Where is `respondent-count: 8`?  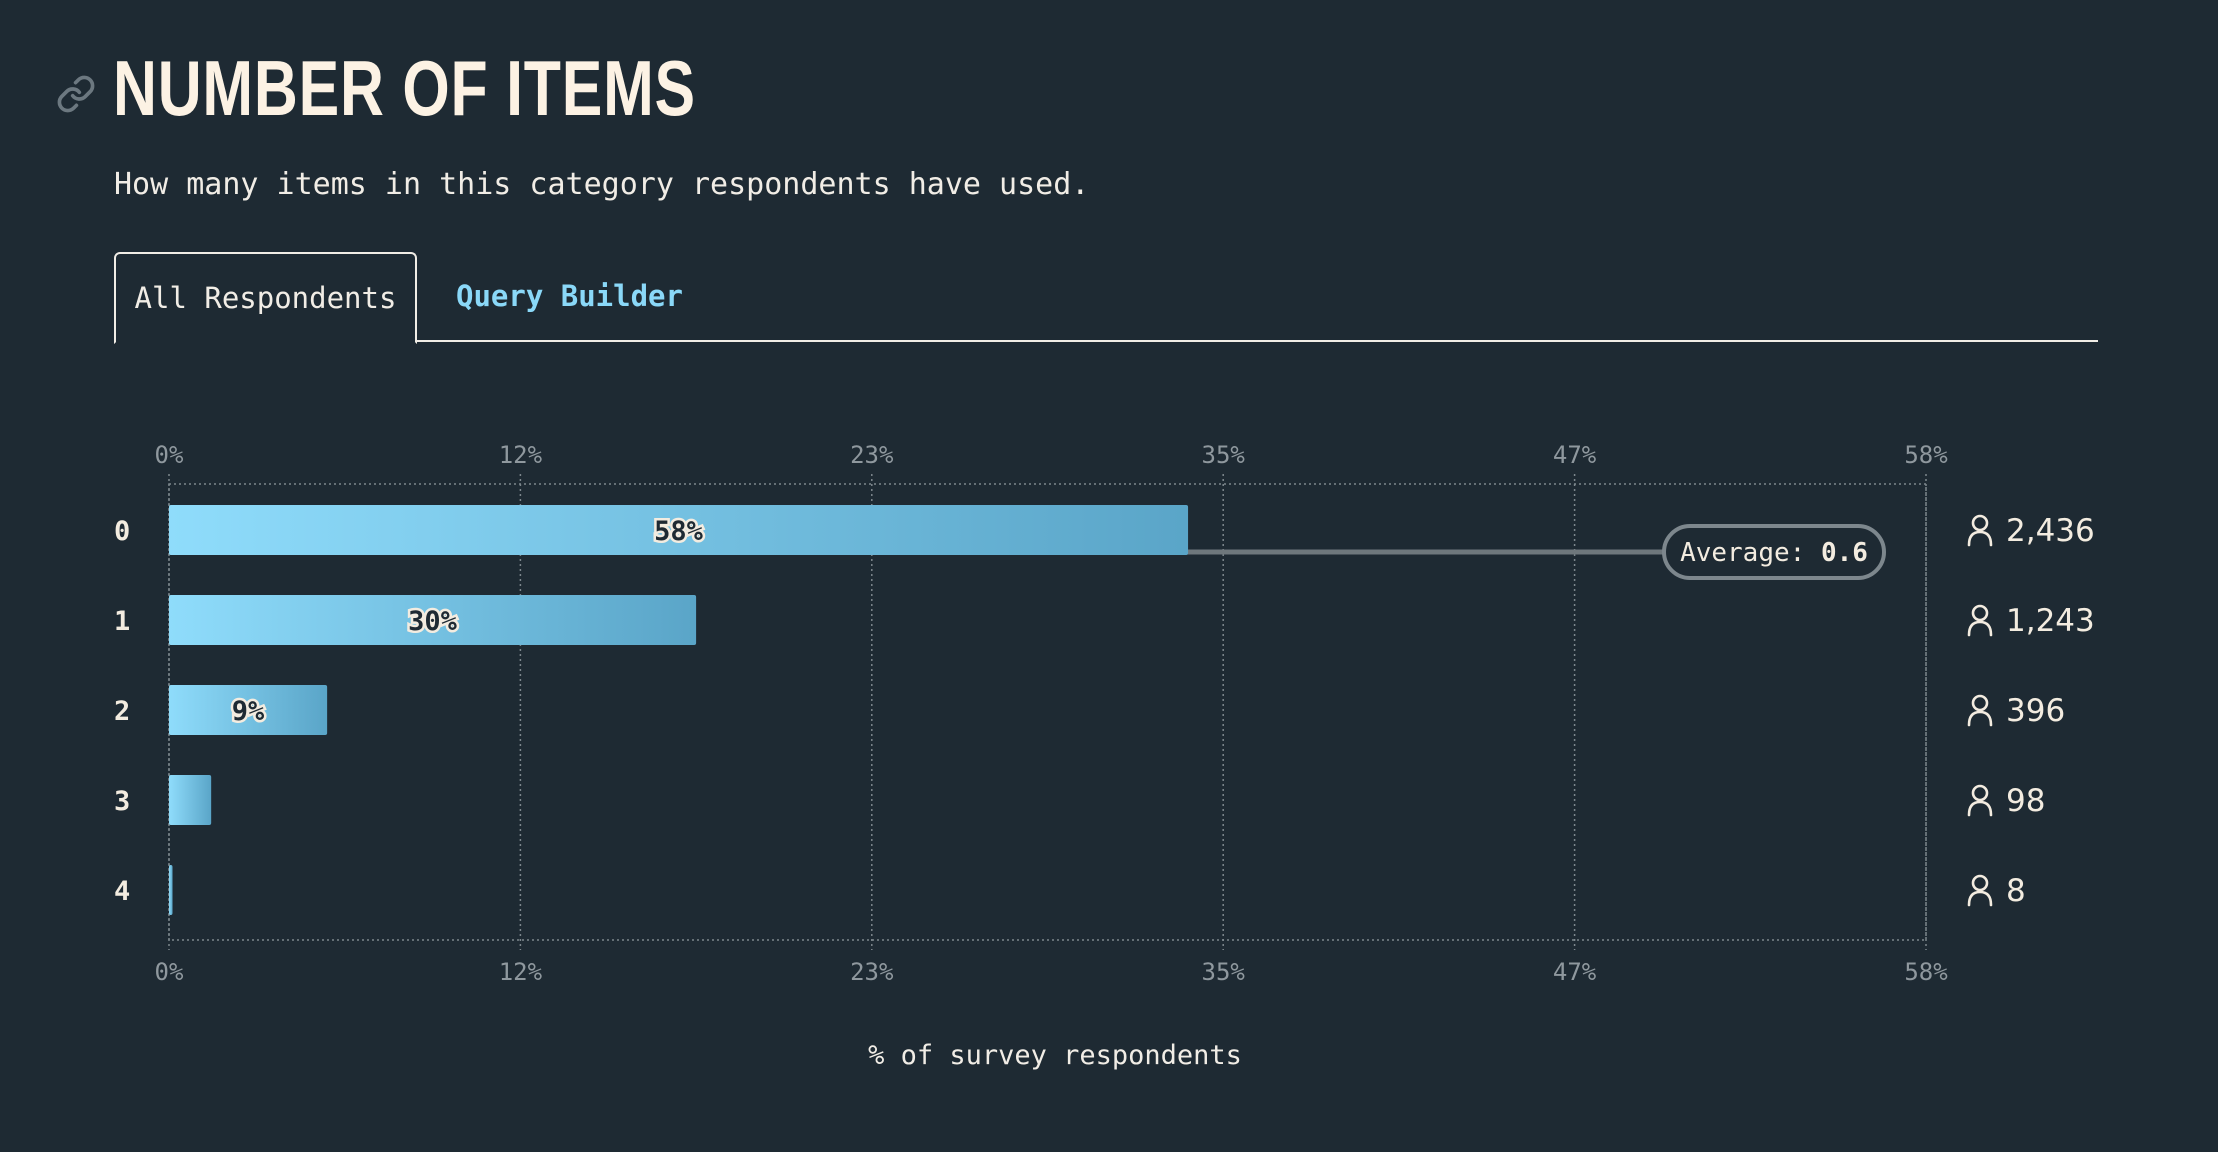 respondent-count: 8 is located at coordinates (2016, 891).